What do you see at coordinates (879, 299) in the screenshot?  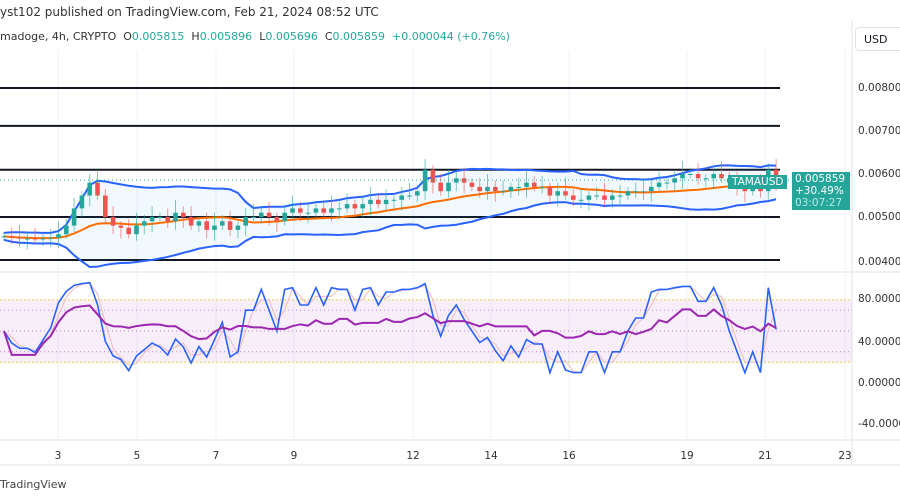 I see `osc-tick: 80.00000` at bounding box center [879, 299].